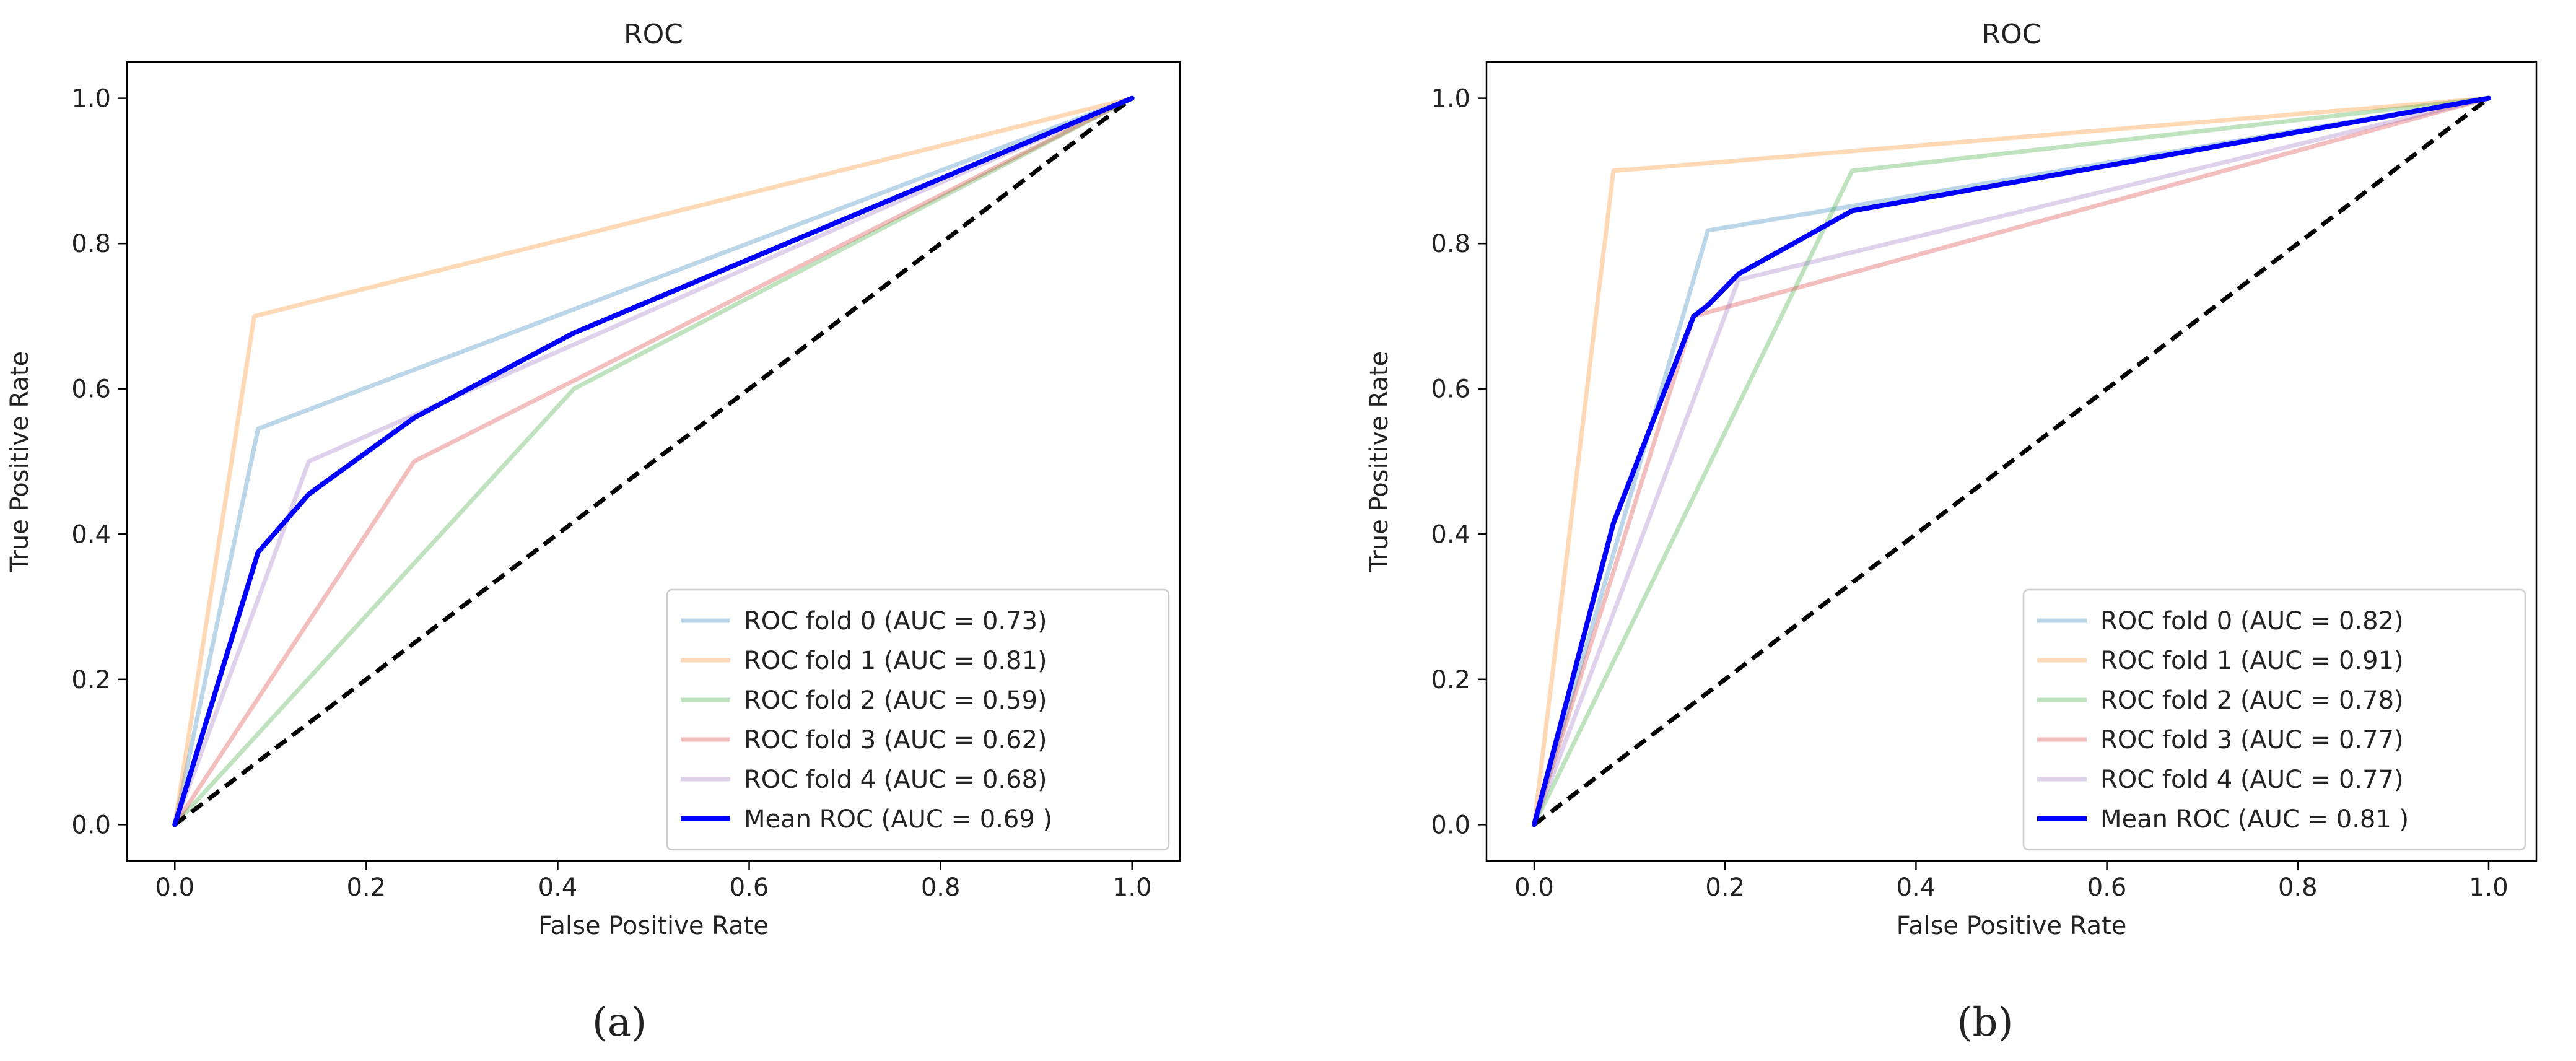  I want to click on legend-entry: ROC fold 3 (AUC = 0.62), so click(895, 740).